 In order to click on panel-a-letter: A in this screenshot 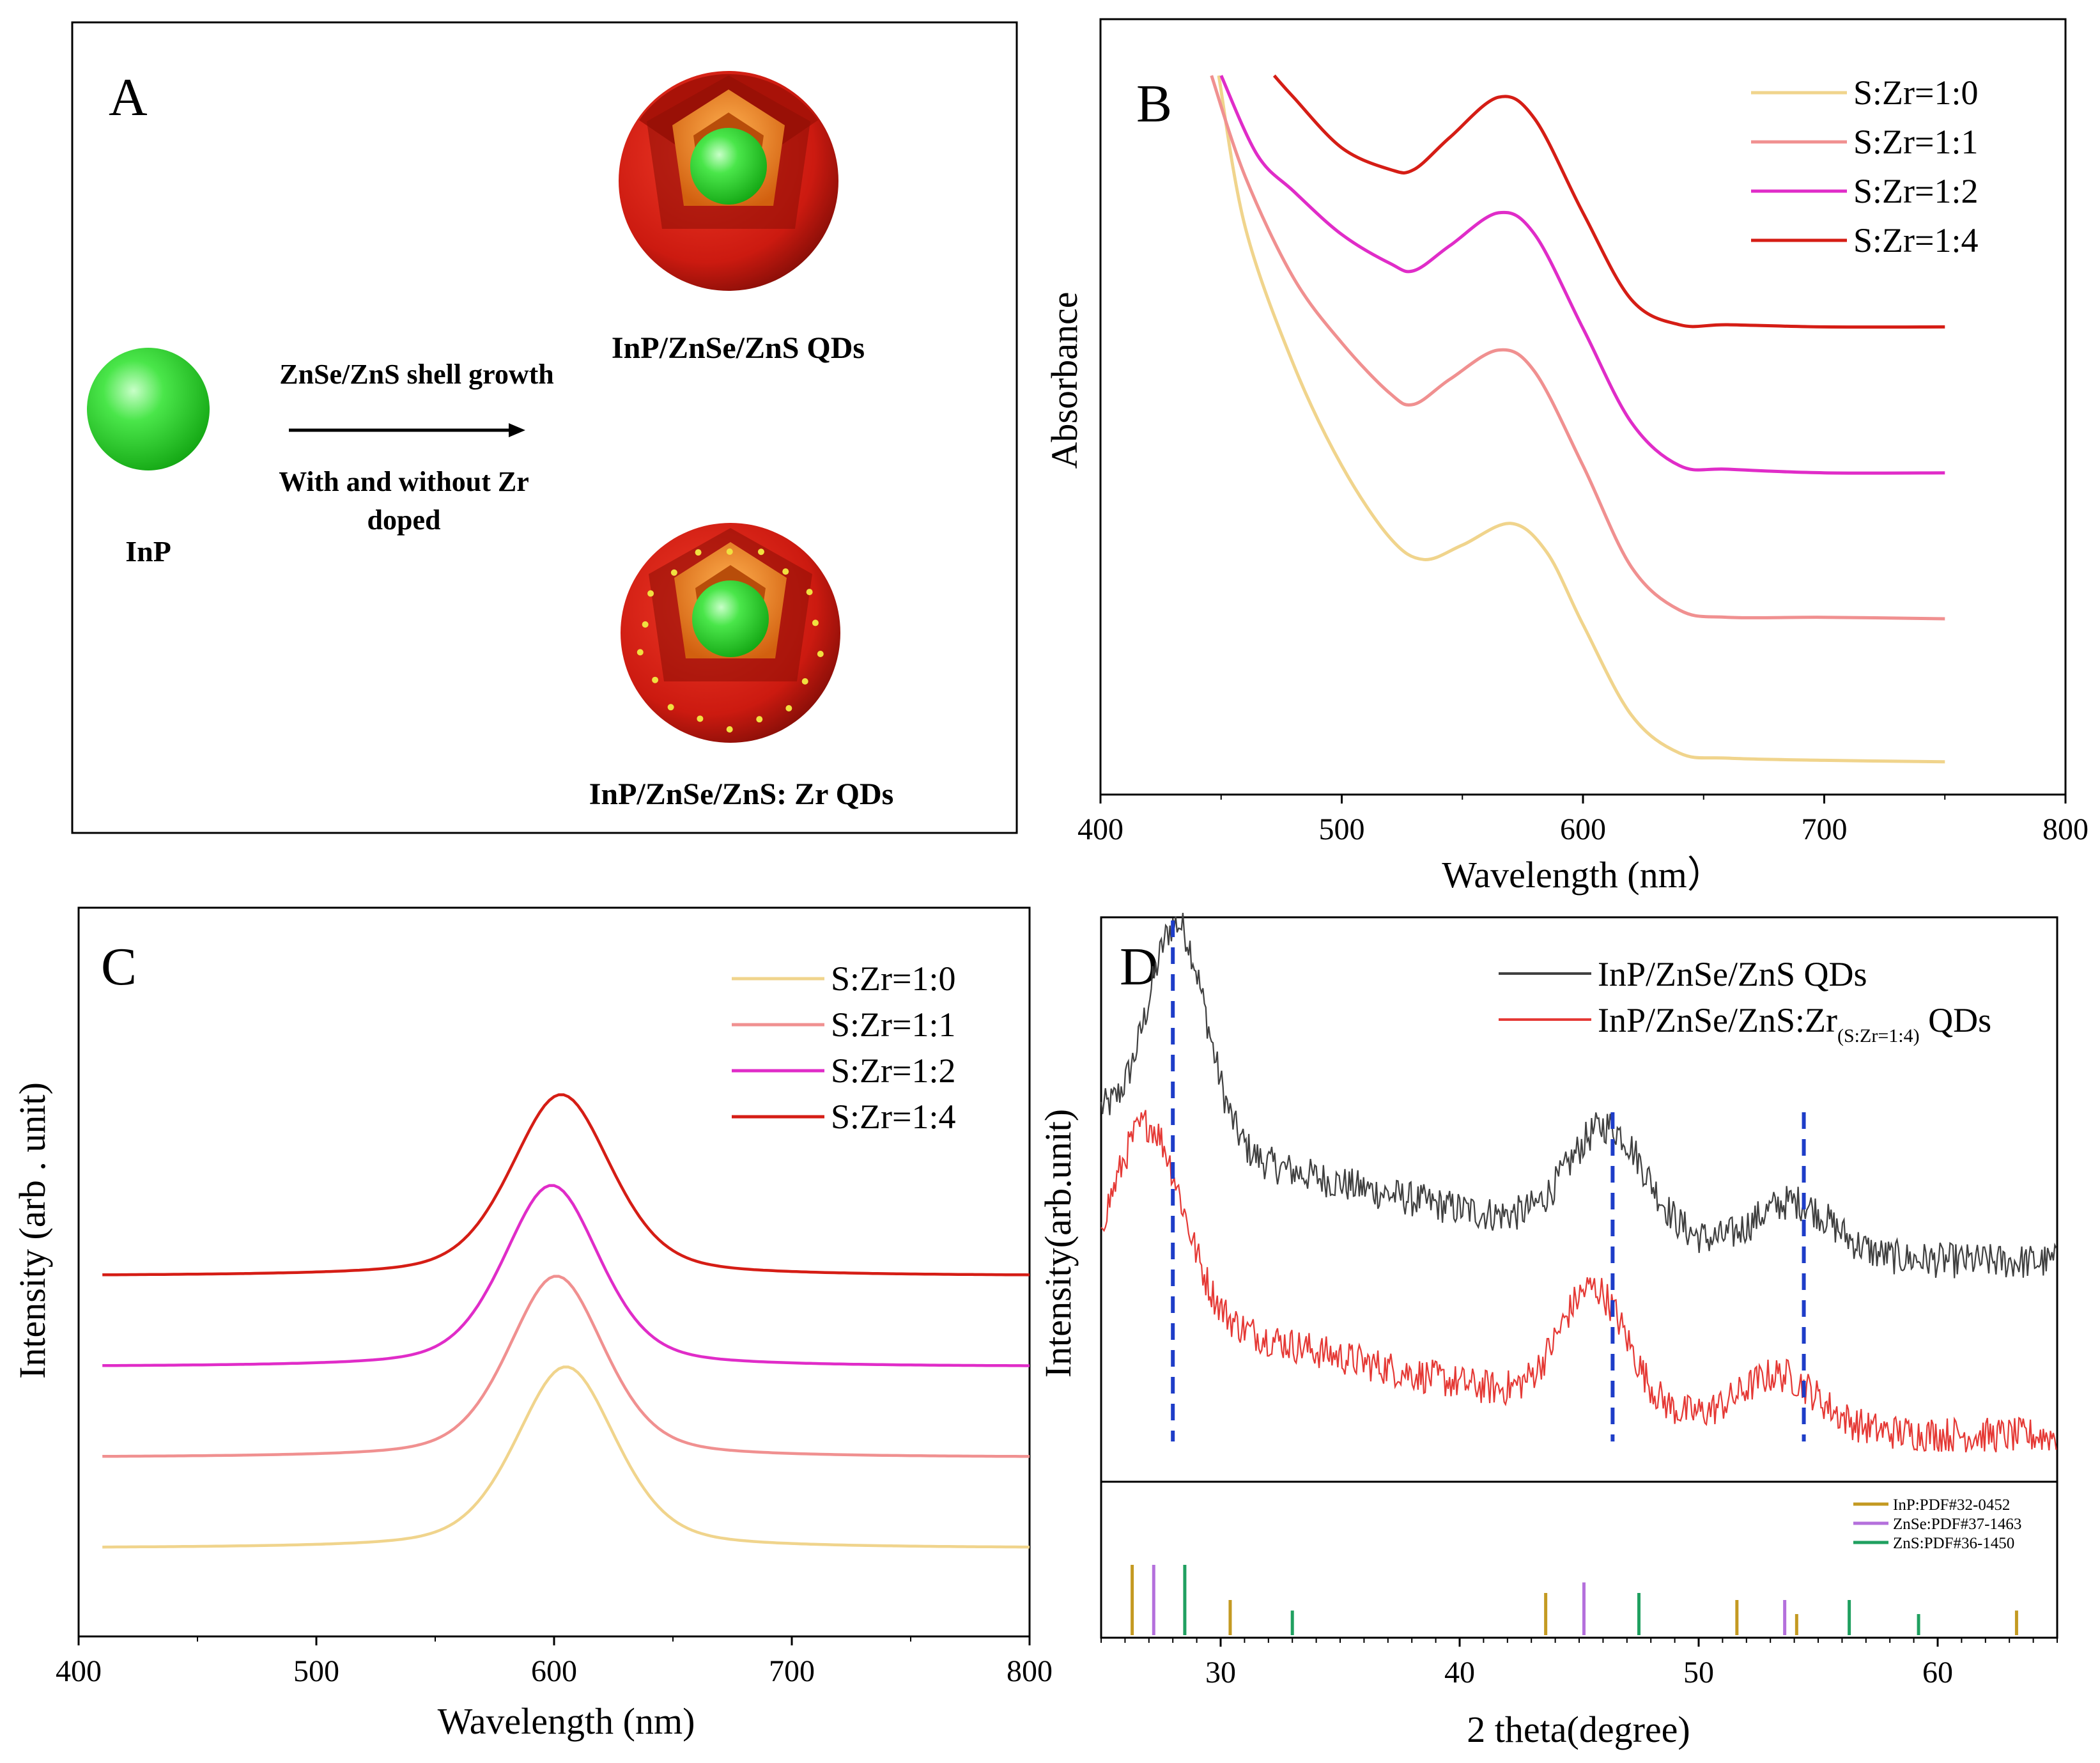, I will do `click(128, 97)`.